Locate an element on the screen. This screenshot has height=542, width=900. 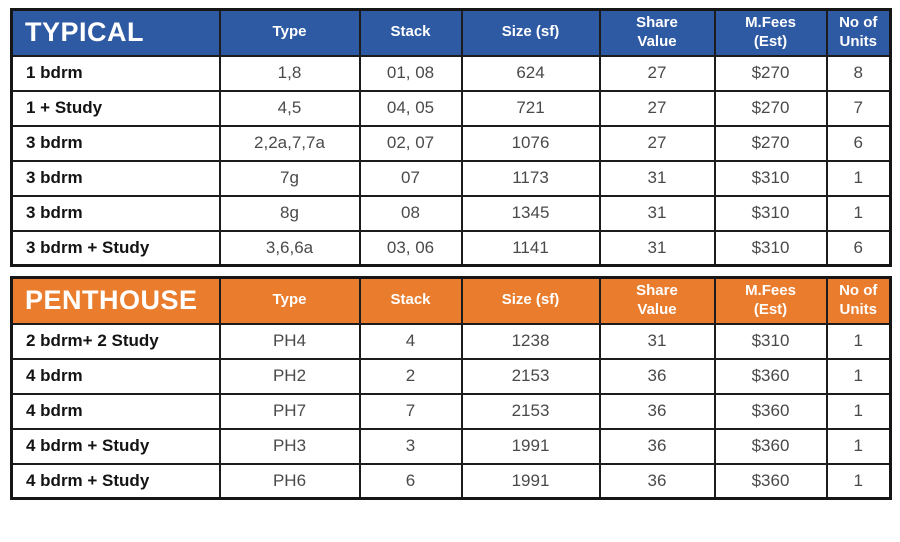
type-cell: PH6 is located at coordinates (289, 481).